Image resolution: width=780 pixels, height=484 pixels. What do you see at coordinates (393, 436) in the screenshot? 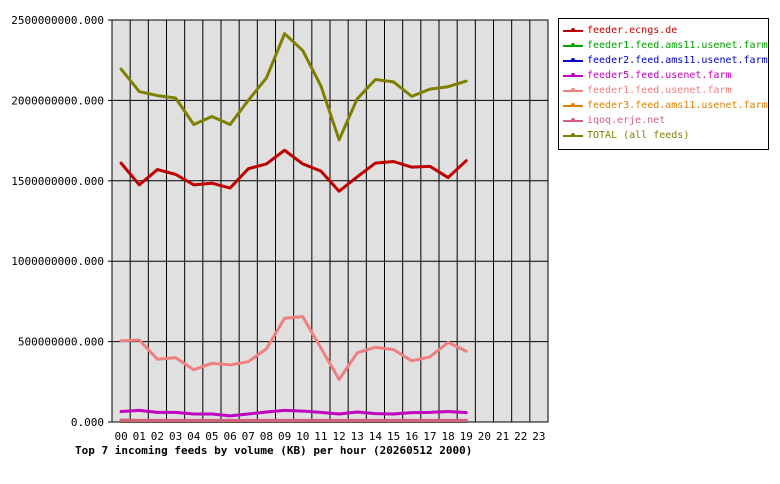
I see `x-tick-label: 15` at bounding box center [393, 436].